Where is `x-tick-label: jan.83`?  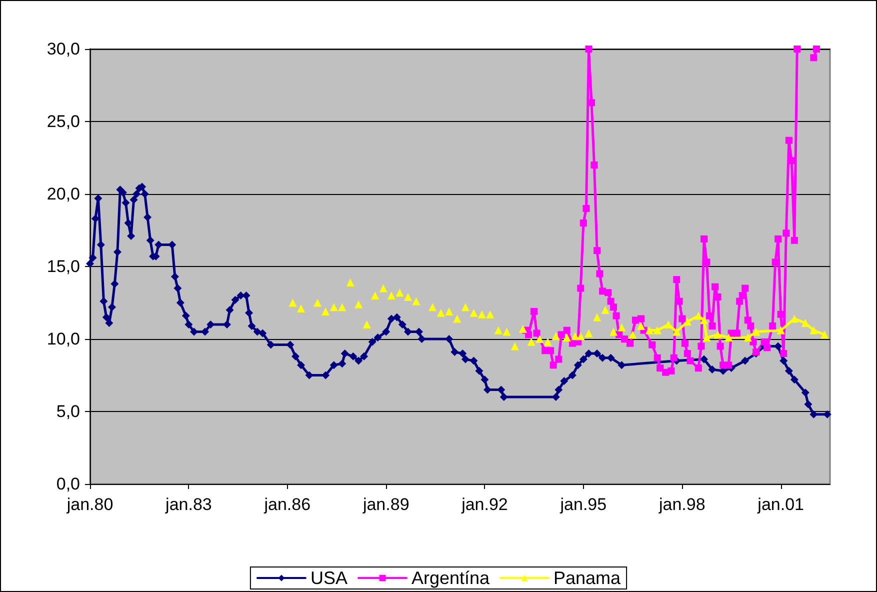
x-tick-label: jan.83 is located at coordinates (188, 504).